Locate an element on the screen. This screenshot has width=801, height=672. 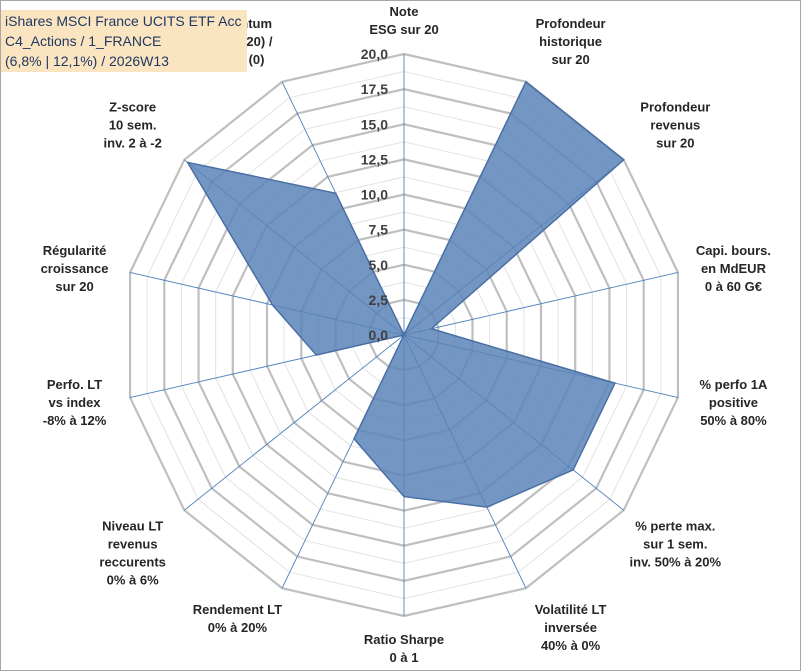
axis-label-line: Perfo. LT is located at coordinates (74, 384).